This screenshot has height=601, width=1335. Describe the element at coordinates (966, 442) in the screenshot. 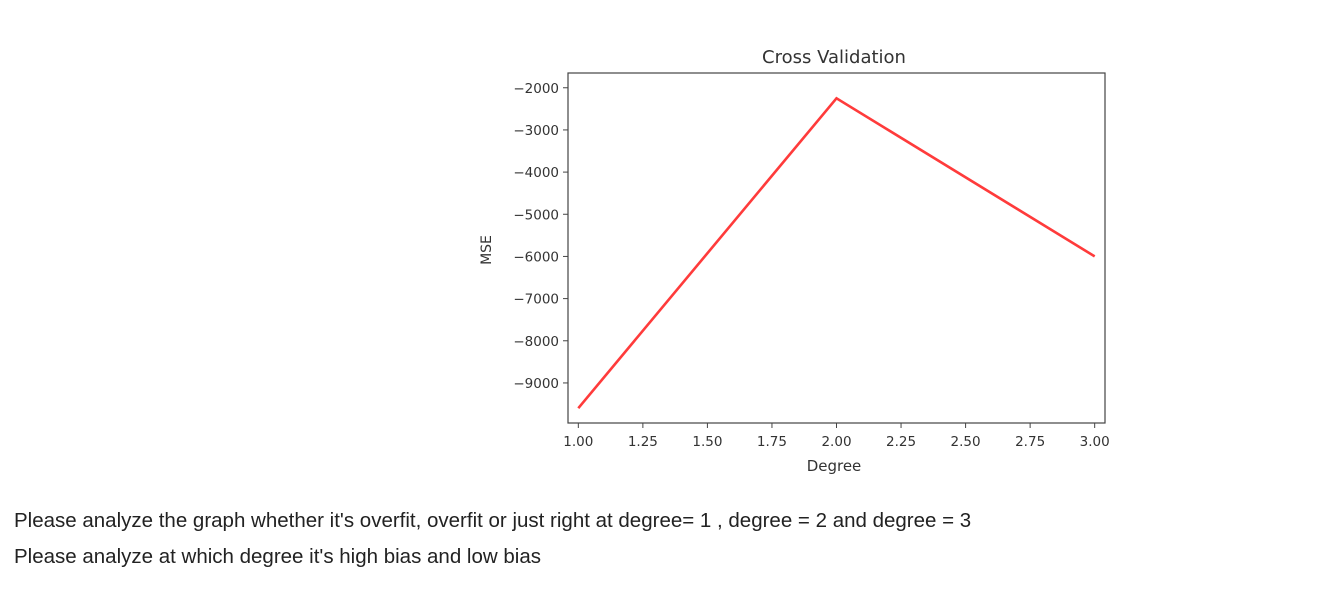

I see `x-tick-label: 2.50` at that location.